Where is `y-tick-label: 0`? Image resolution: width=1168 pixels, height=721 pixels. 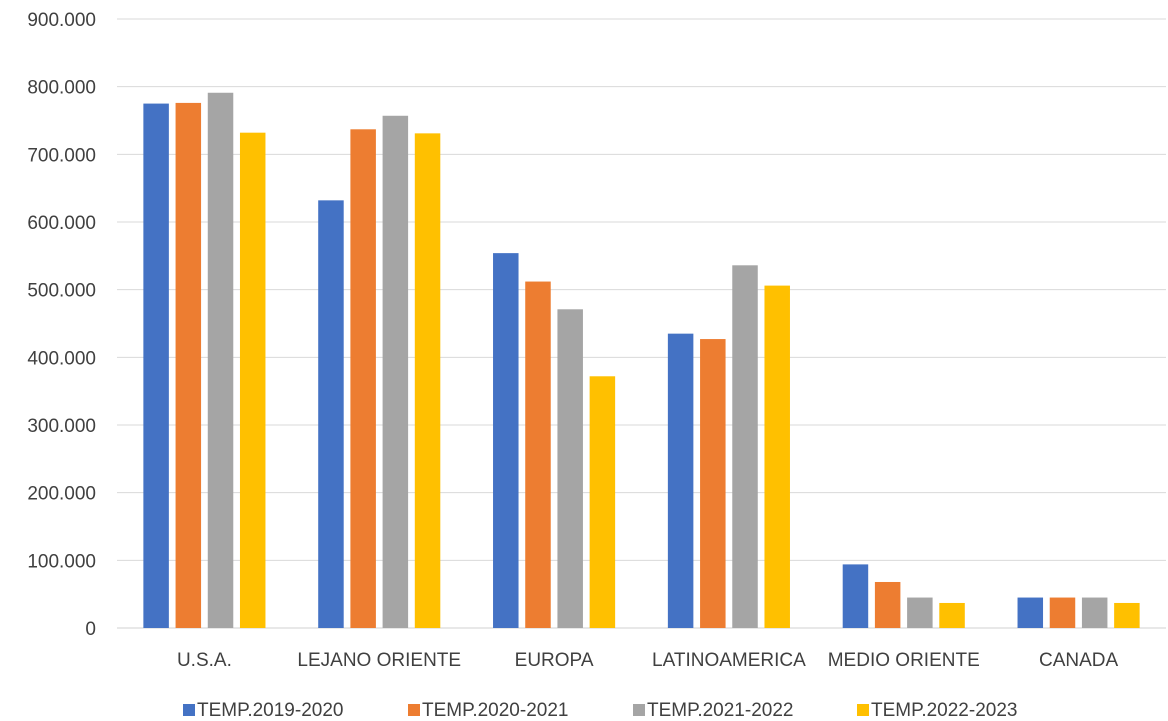 y-tick-label: 0 is located at coordinates (90, 629).